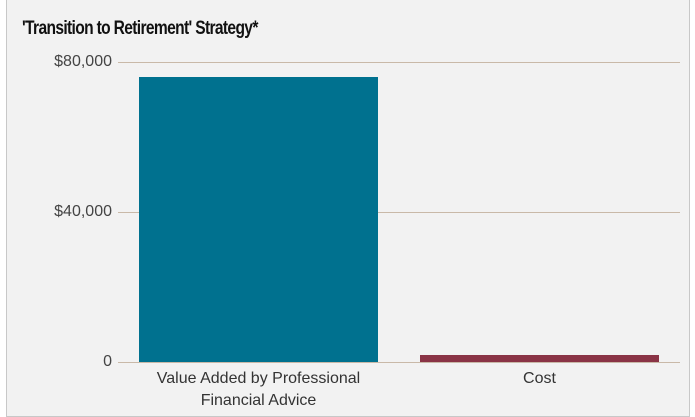  What do you see at coordinates (83, 61) in the screenshot?
I see `y-tick-label: $80,000` at bounding box center [83, 61].